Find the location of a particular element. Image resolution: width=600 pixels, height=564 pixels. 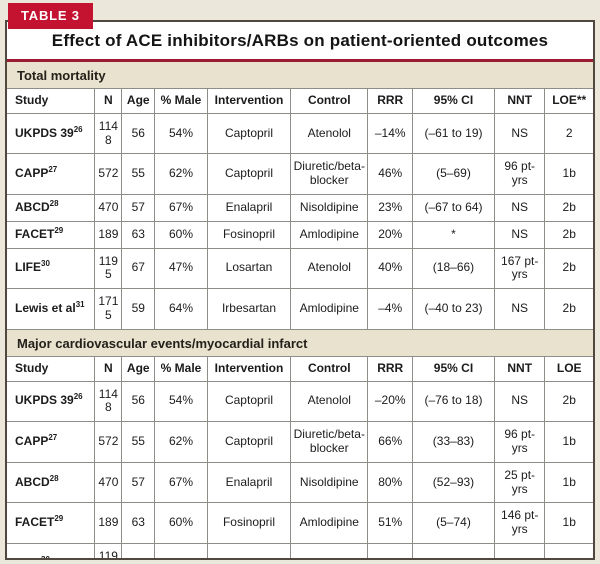

data-cell: –7% is located at coordinates (390, 550).